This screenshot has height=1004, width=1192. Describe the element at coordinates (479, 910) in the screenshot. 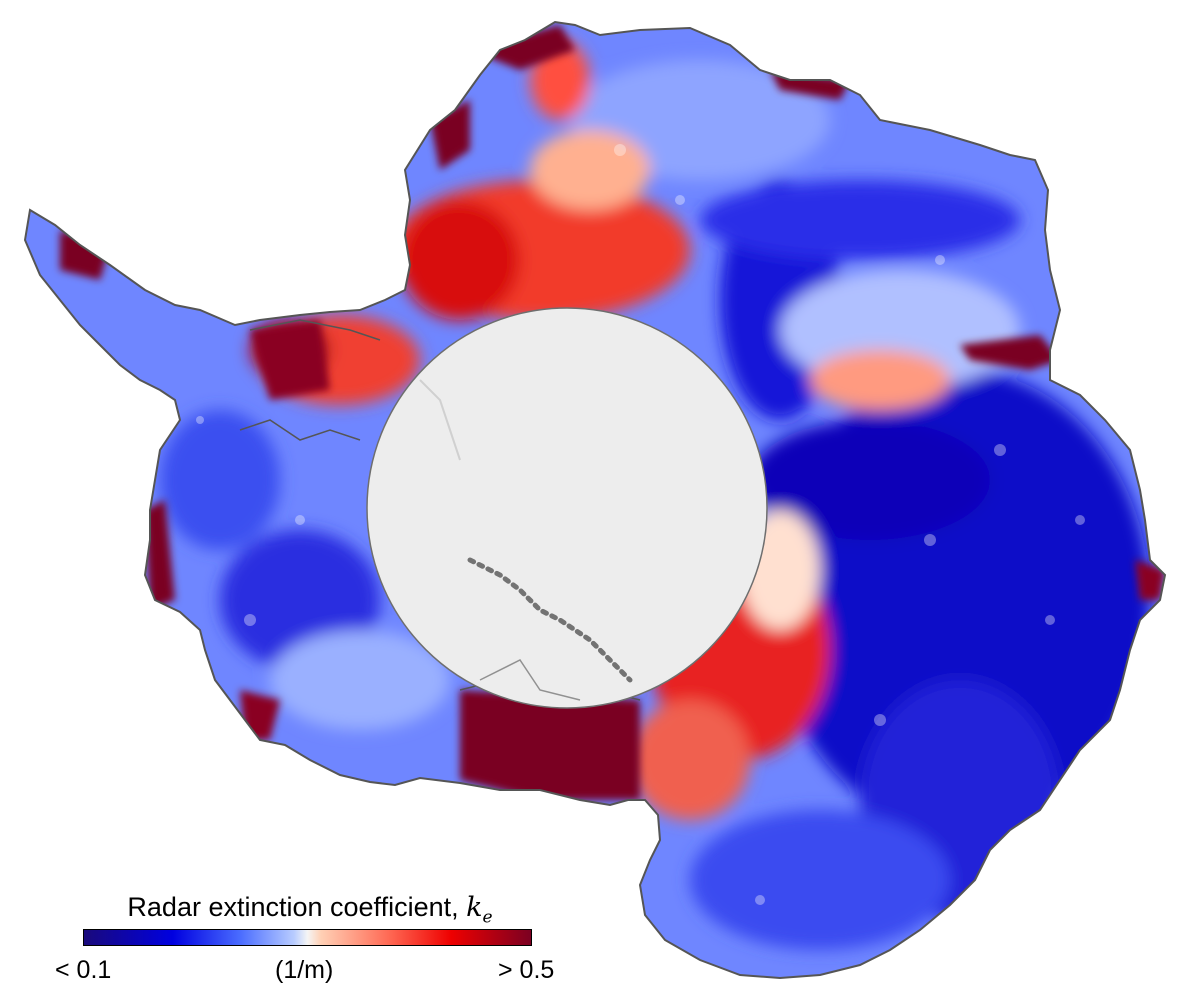

I see `legend-symbol: ke` at that location.